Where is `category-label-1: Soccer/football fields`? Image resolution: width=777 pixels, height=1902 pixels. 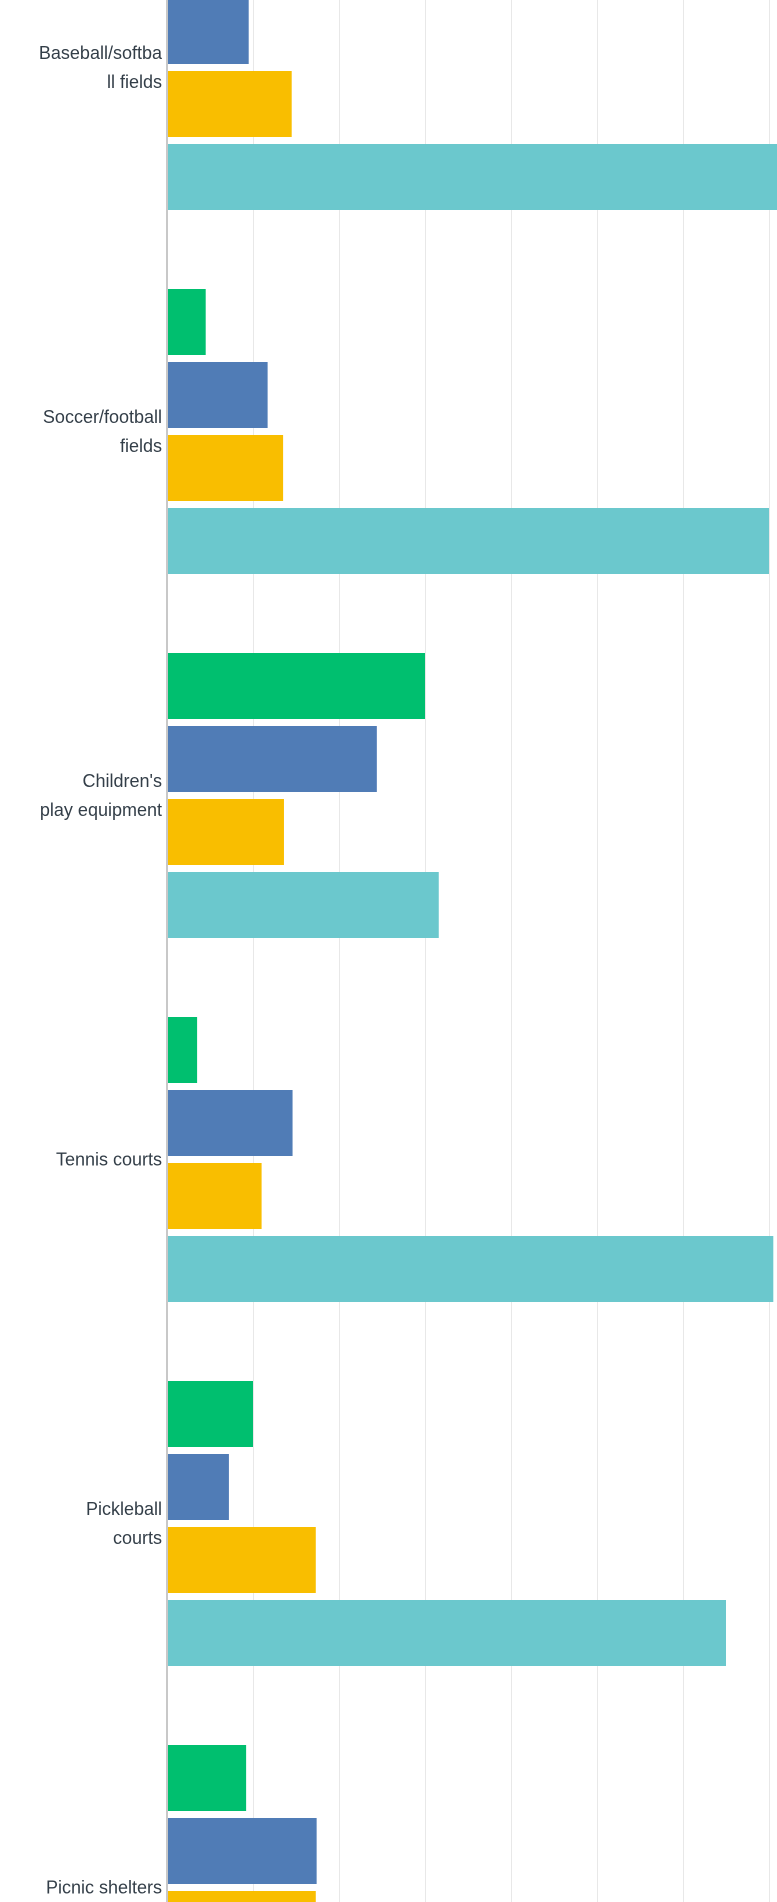 category-label-1: Soccer/football fields is located at coordinates (102, 431).